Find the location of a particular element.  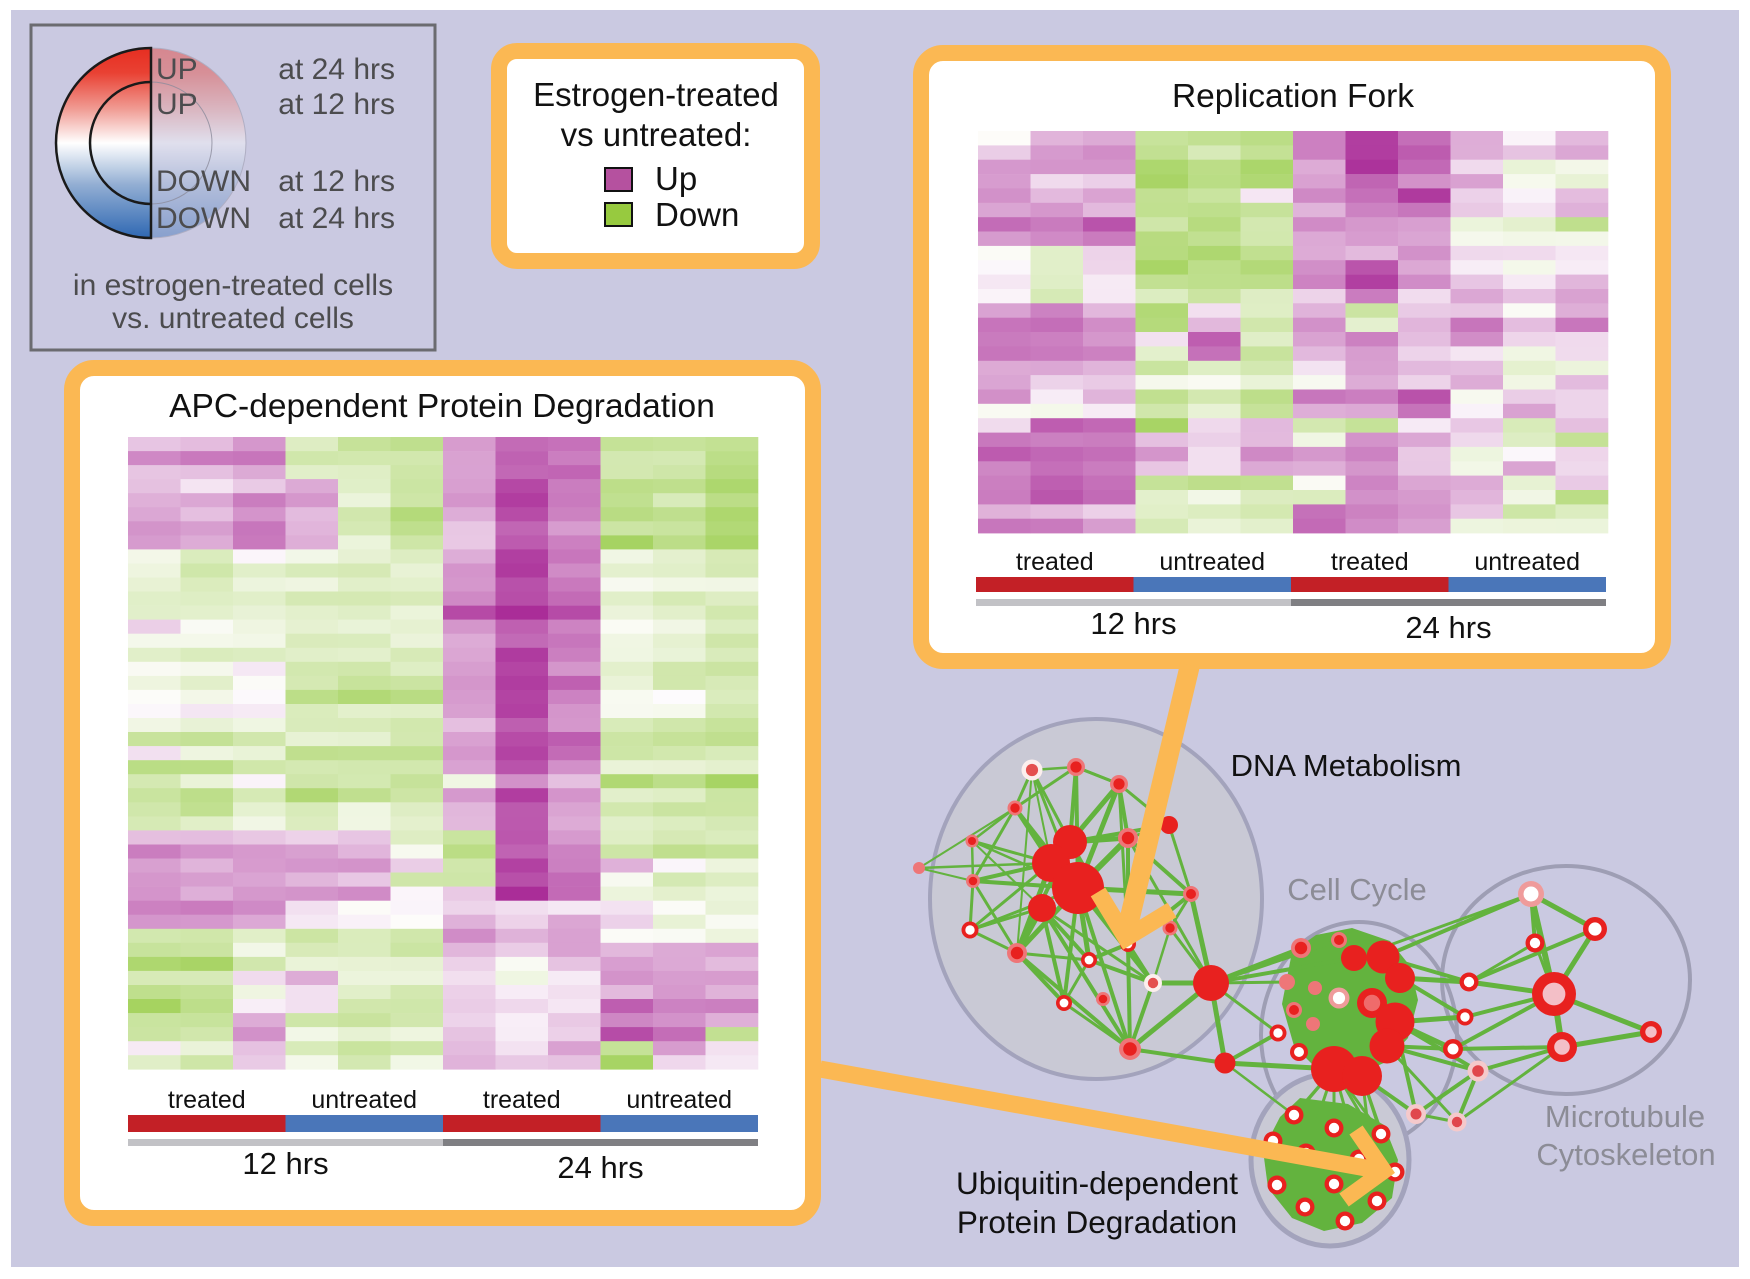

svg-text:APC-dependent Protein Degradat: APC-dependent Protein Degradation is located at coordinates (442, 406).